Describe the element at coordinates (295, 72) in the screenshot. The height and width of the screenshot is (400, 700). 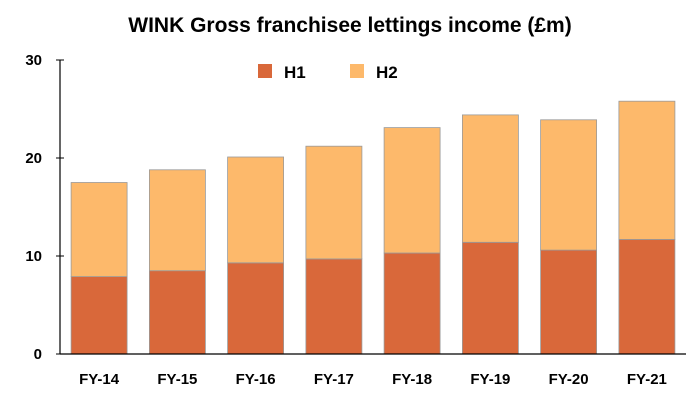
I see `legend-label-h1: H1` at that location.